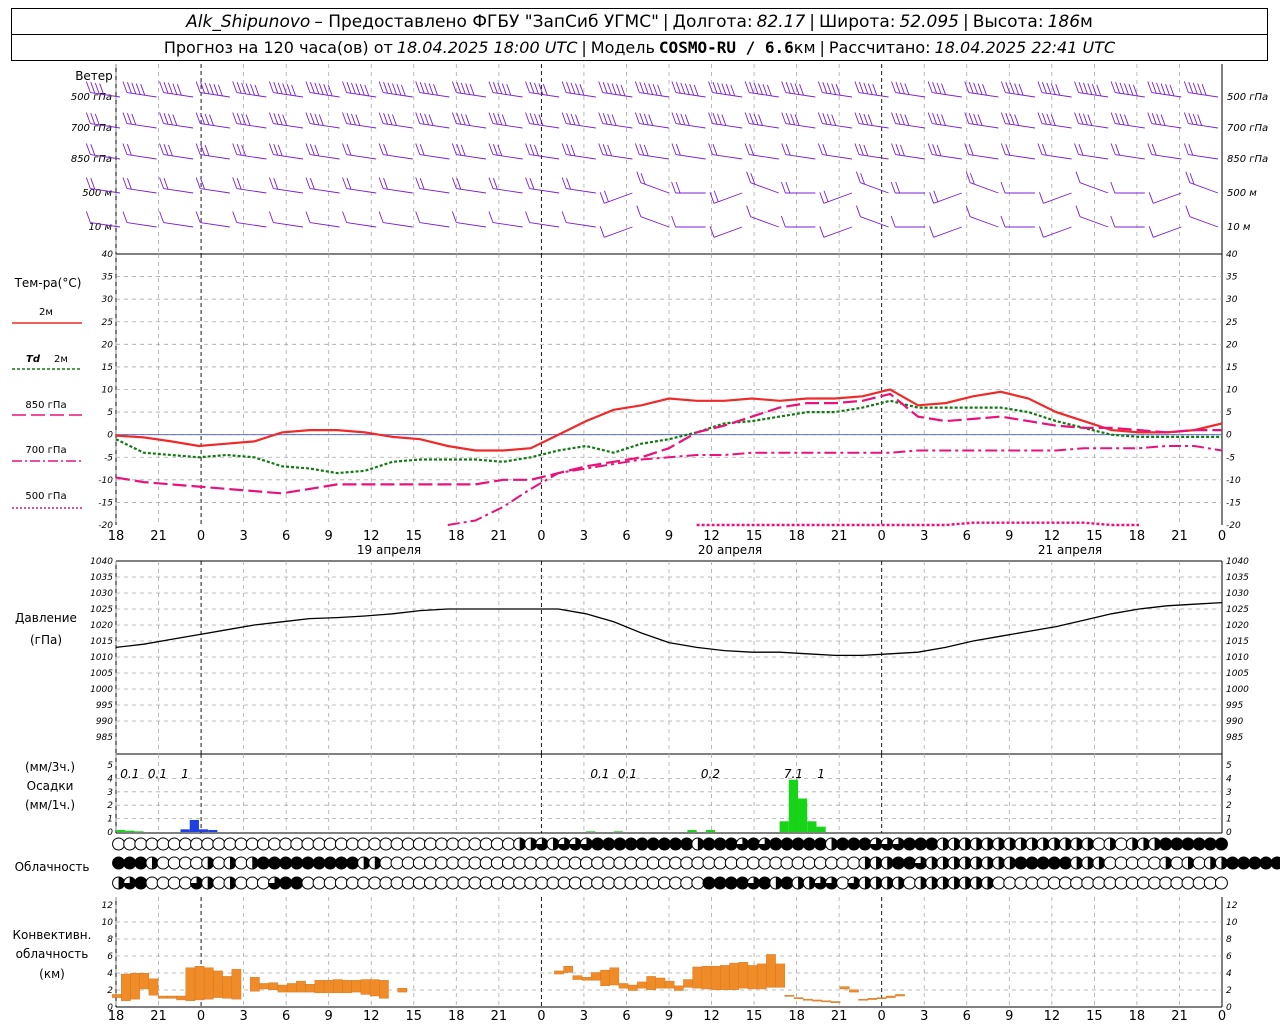 This screenshot has height=1024, width=1280. Describe the element at coordinates (754, 1016) in the screenshot. I see `time-tick-label: 15` at that location.